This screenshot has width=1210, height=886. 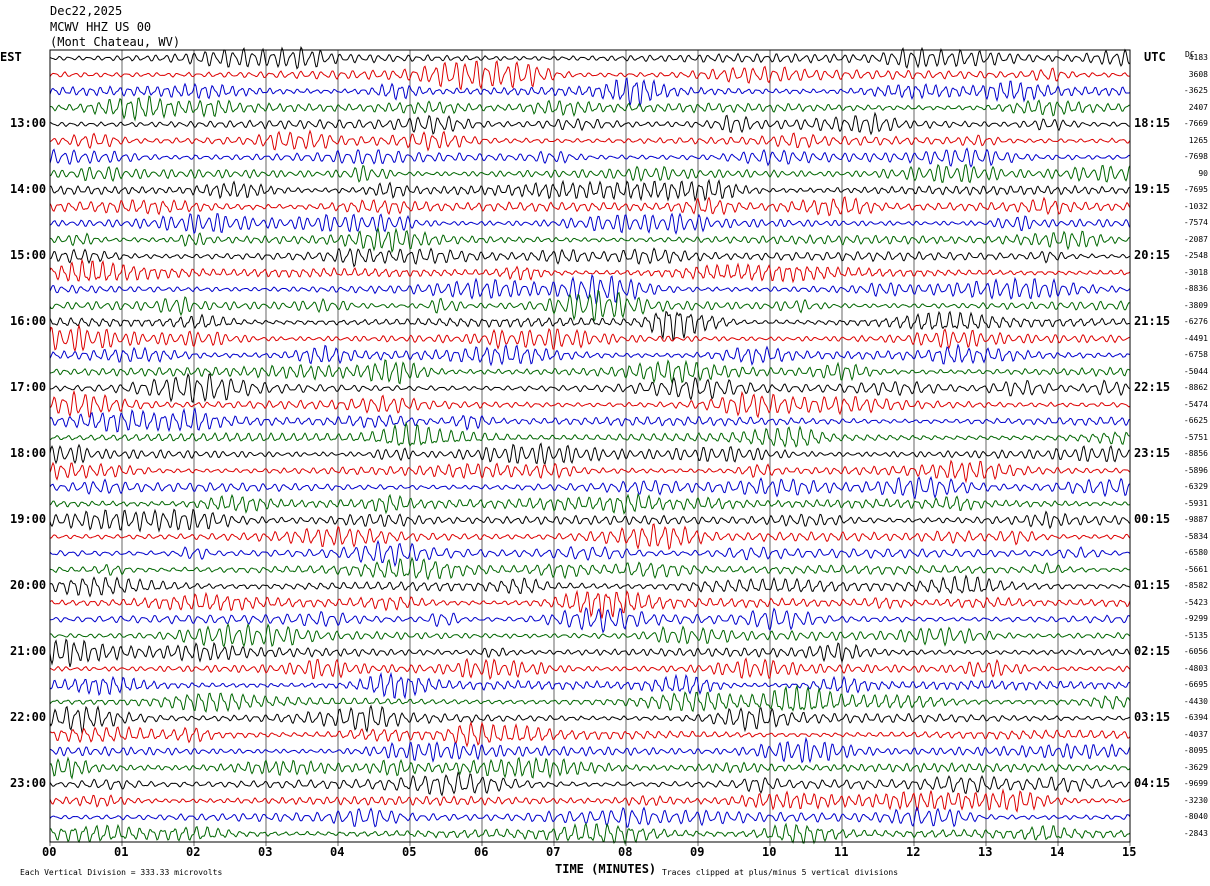 I want to click on dc-offset-label: -5896, so click(x=1195, y=470).